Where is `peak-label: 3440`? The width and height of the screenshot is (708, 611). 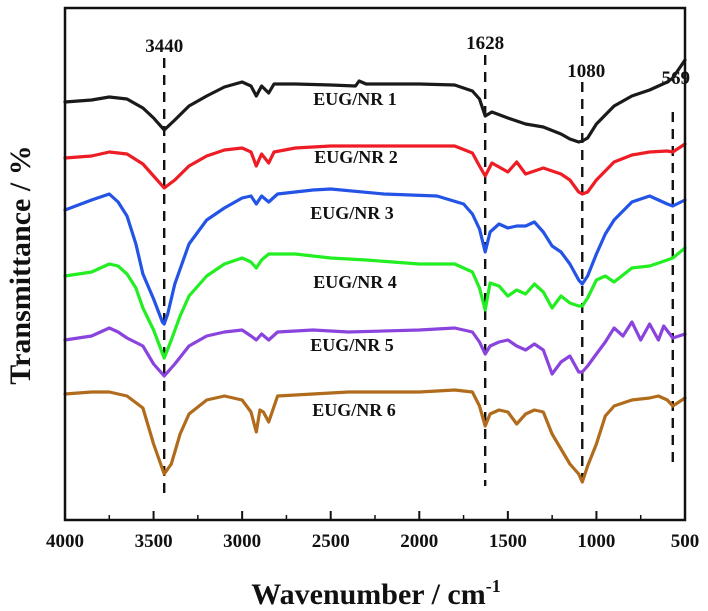
peak-label: 3440 is located at coordinates (164, 46).